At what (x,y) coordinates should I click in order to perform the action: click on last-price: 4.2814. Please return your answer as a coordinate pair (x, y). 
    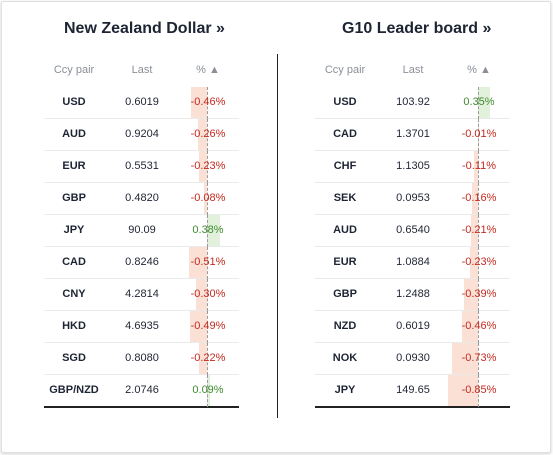
    Looking at the image, I should click on (142, 294).